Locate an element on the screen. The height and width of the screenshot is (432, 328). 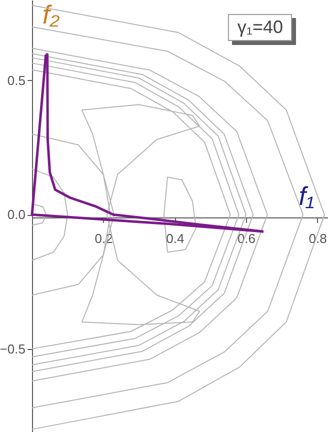
x-tick-label: 0.8 is located at coordinates (317, 238).